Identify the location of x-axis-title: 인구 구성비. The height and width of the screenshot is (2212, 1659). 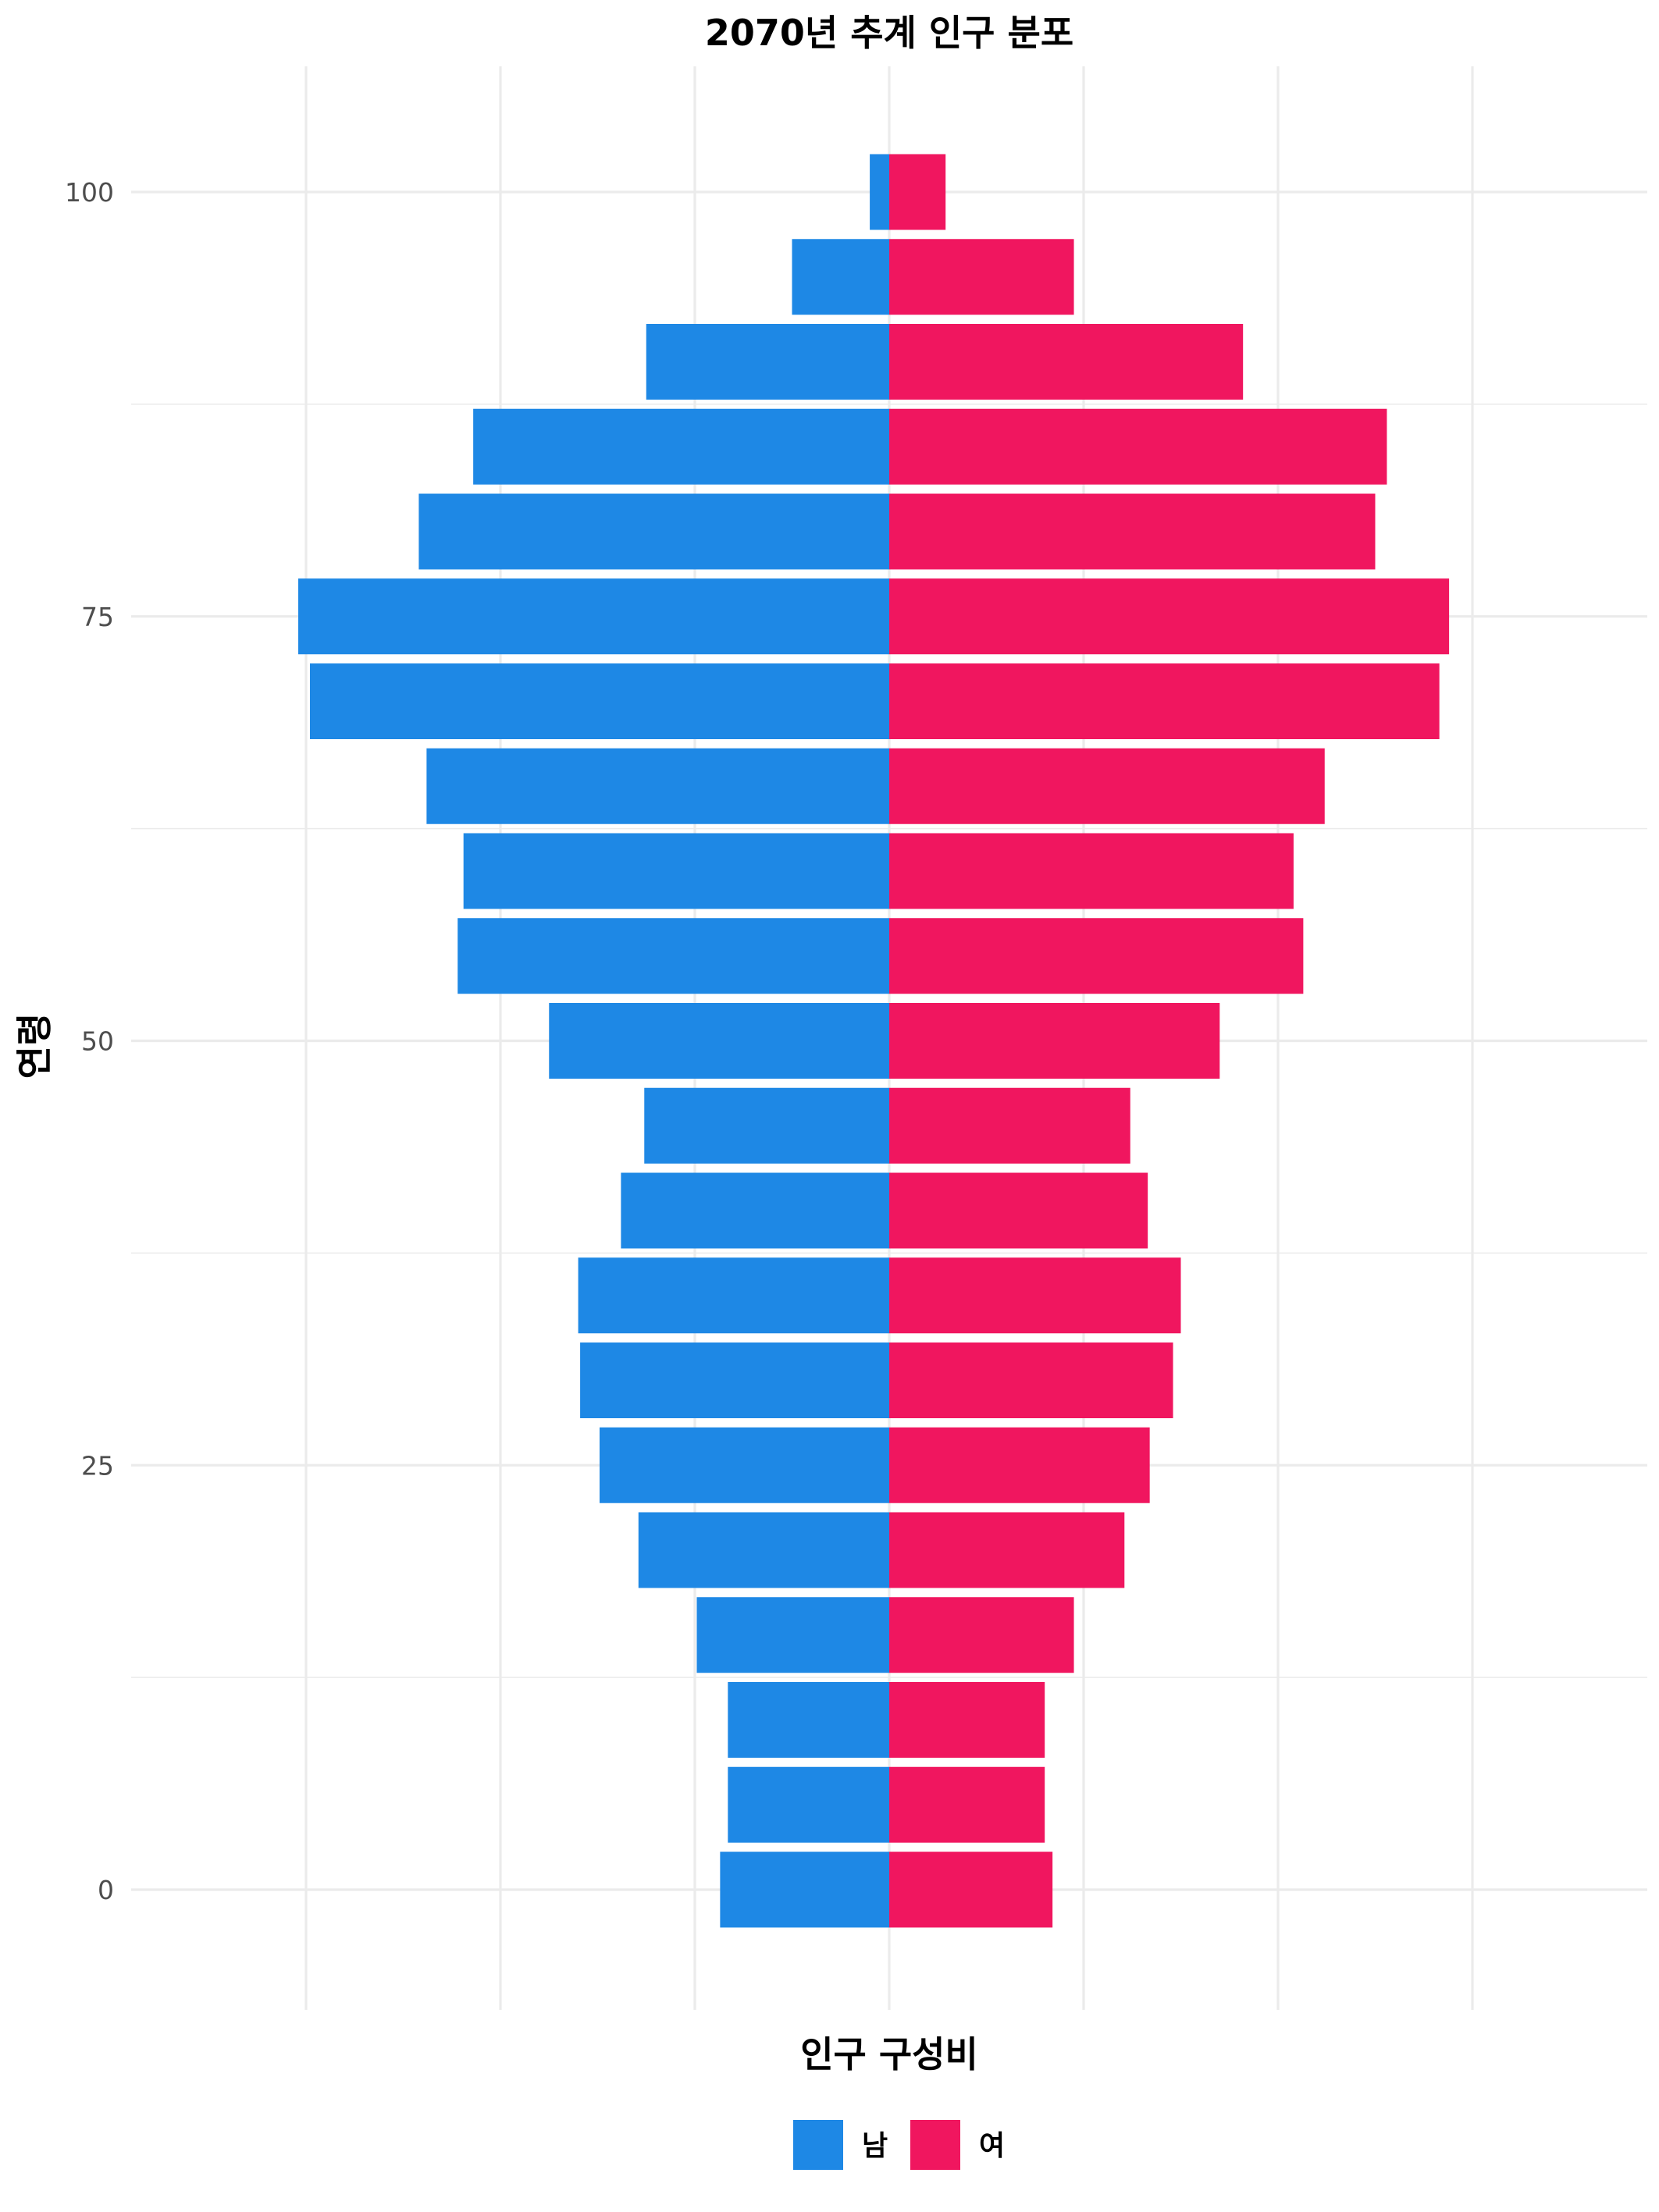
(889, 2054).